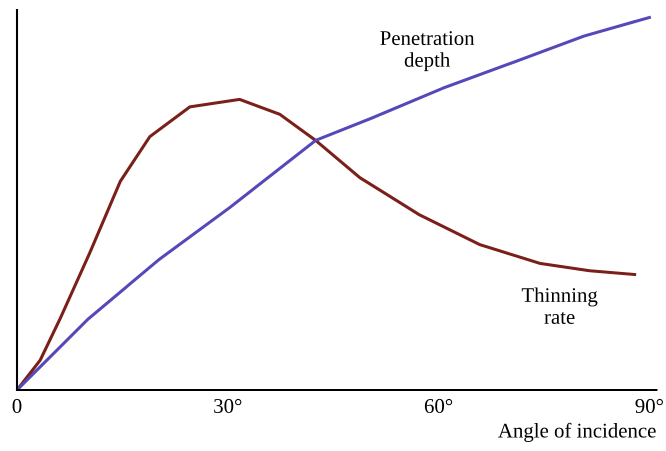 This screenshot has height=451, width=666. I want to click on x-tick-label: 90°, so click(649, 405).